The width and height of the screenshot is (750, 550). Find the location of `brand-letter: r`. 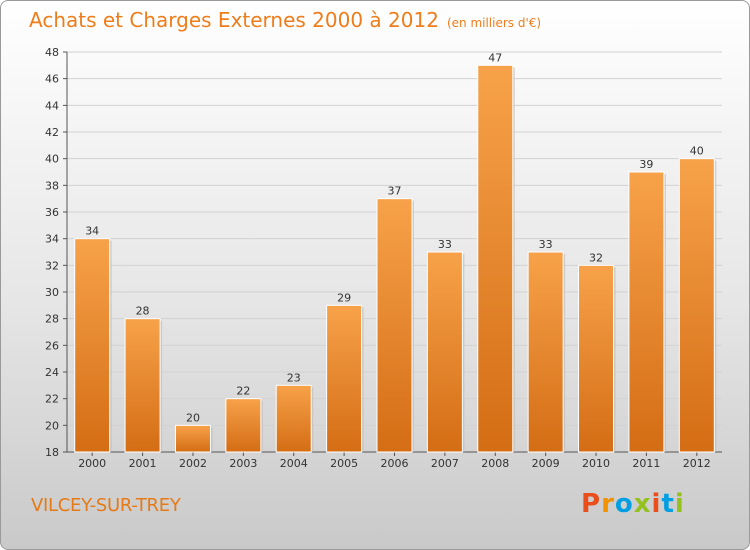

brand-letter: r is located at coordinates (608, 504).